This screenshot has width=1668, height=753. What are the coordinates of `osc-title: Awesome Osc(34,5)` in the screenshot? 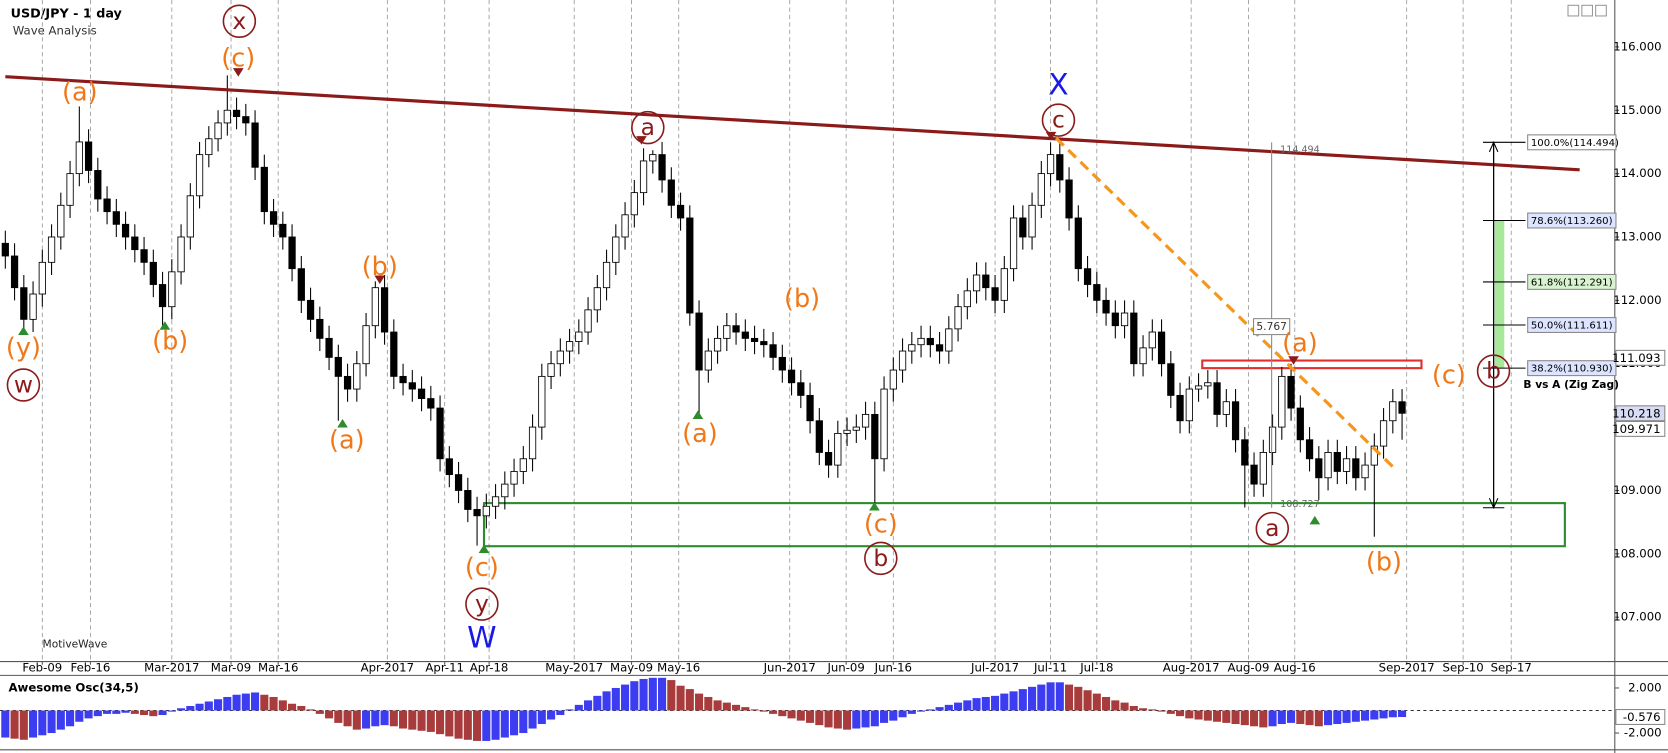 It's located at (74, 688).